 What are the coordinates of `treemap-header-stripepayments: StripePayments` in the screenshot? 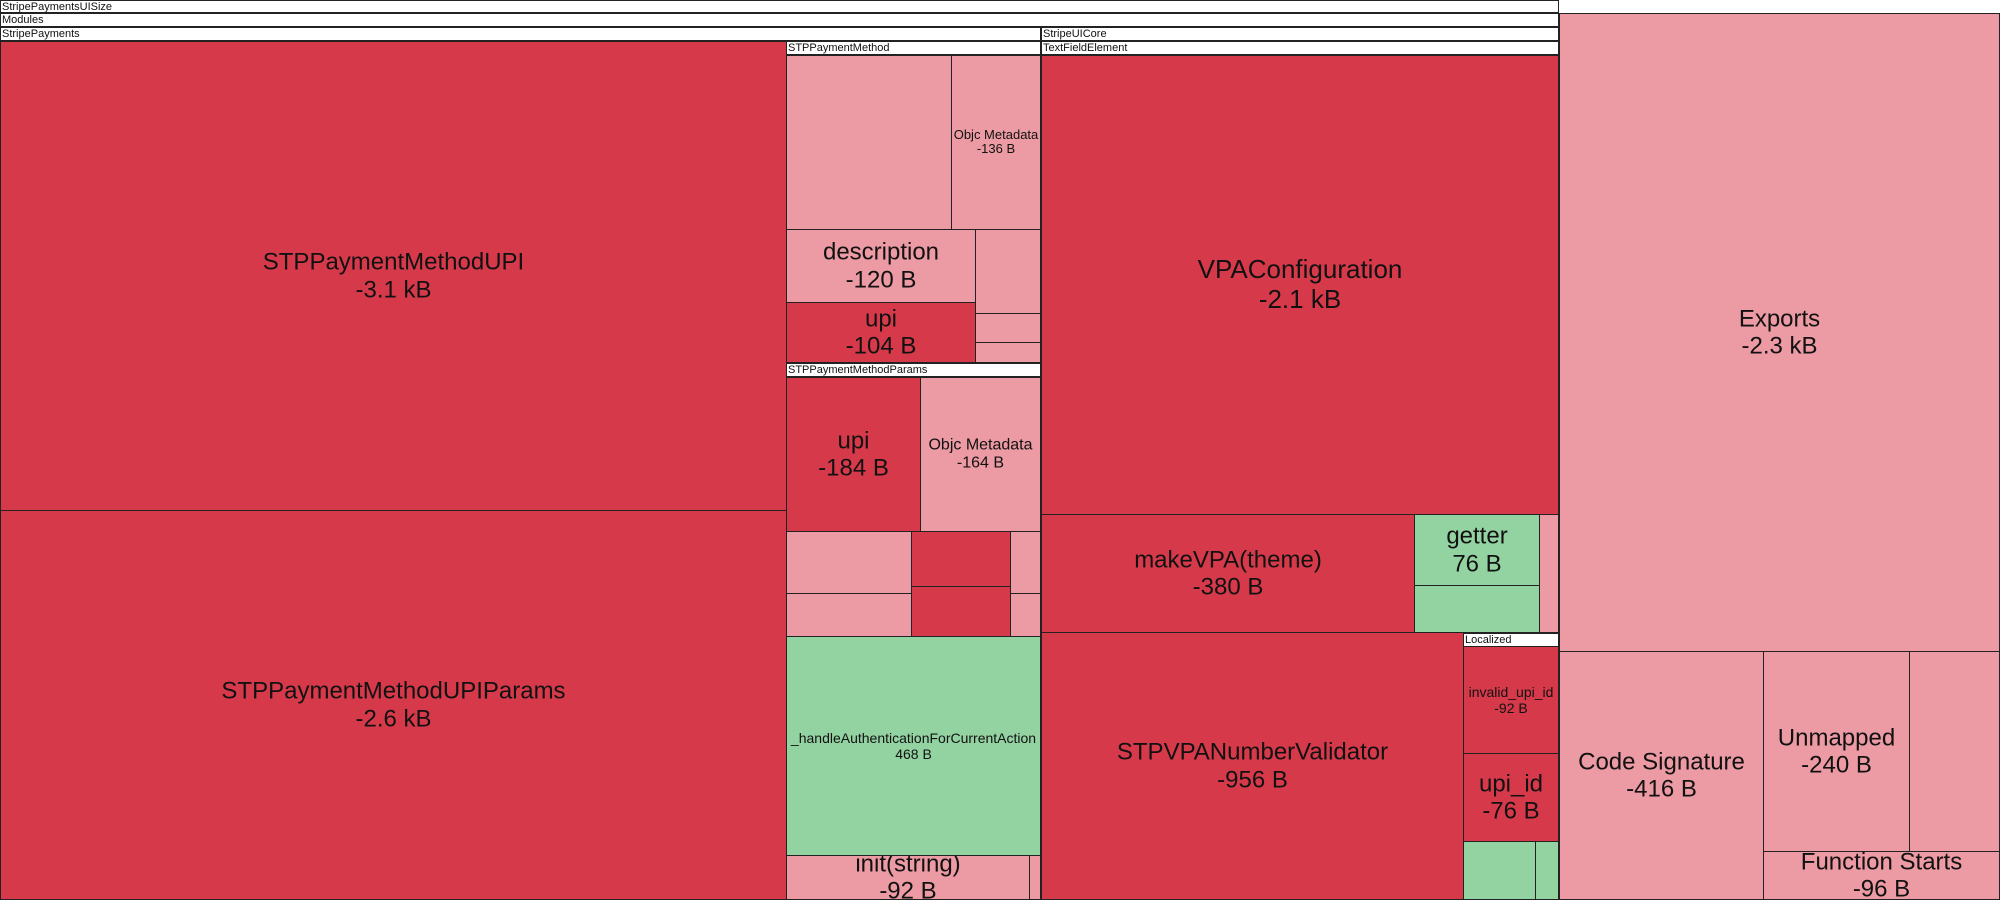 It's located at (520, 34).